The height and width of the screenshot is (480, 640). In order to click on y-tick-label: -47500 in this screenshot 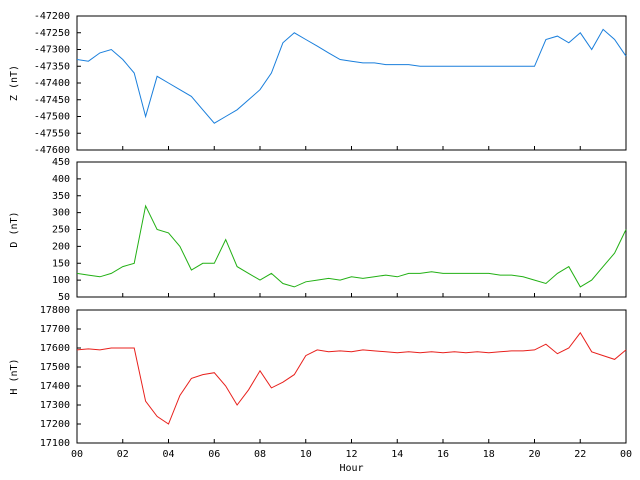, I will do `click(52, 117)`.